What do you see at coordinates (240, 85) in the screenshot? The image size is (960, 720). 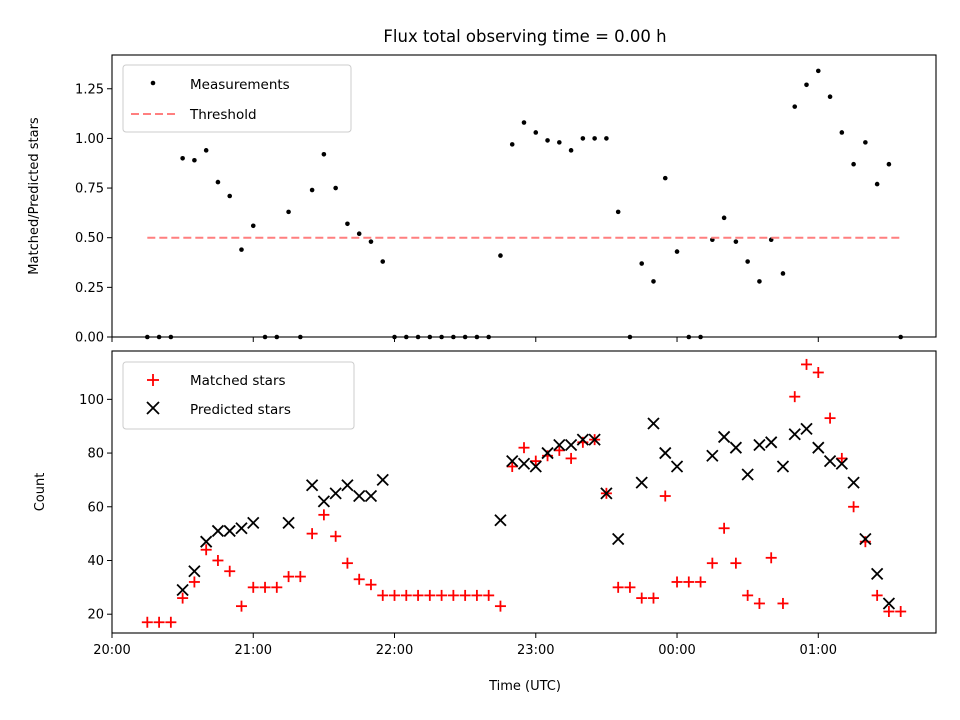 I see `legend-measurements-label: Measurements` at bounding box center [240, 85].